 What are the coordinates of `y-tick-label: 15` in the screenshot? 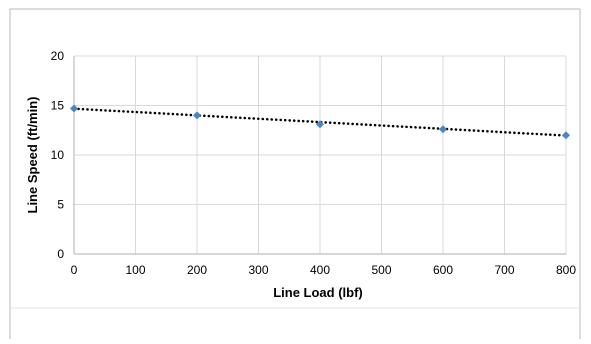 It's located at (58, 106).